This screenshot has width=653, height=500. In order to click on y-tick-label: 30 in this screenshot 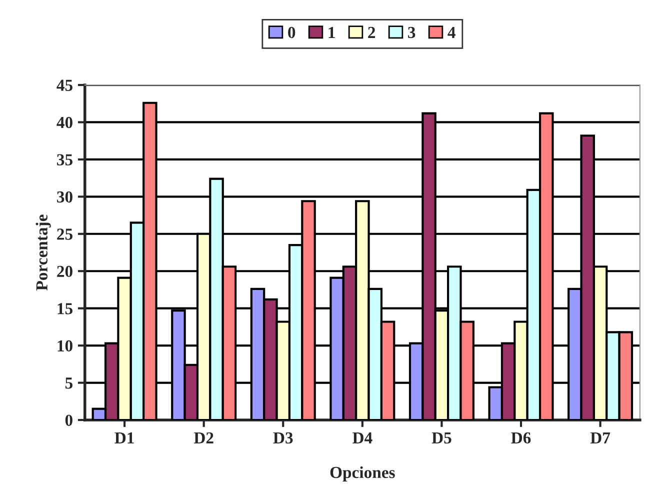, I will do `click(64, 197)`.